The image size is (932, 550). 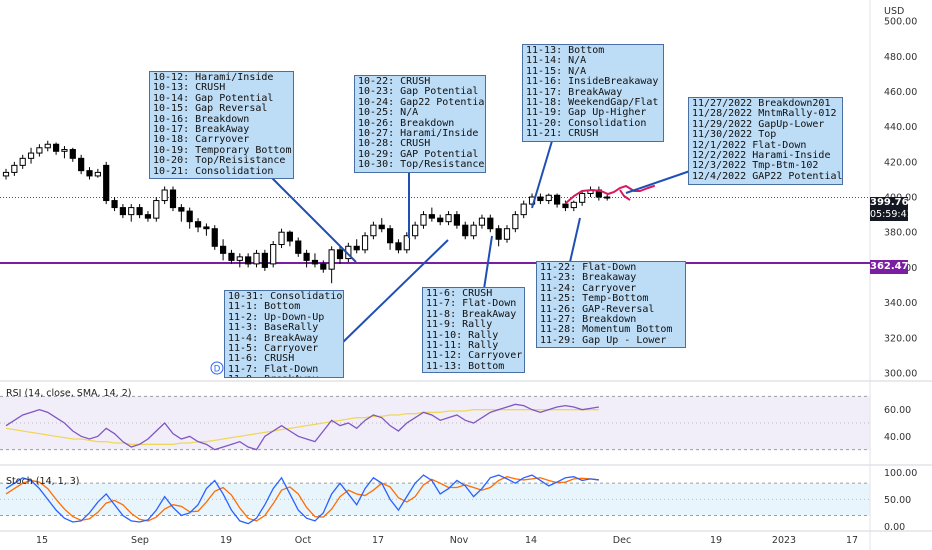 I want to click on stoch-d-line, so click(x=302, y=499).